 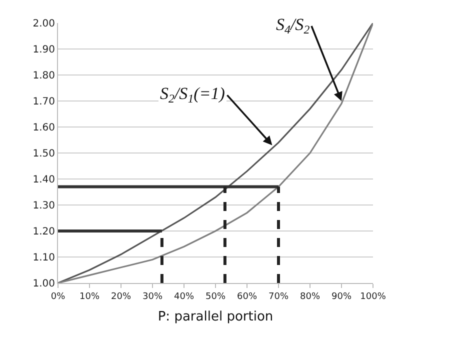 What do you see at coordinates (215, 297) in the screenshot?
I see `x-tick-label: 50%` at bounding box center [215, 297].